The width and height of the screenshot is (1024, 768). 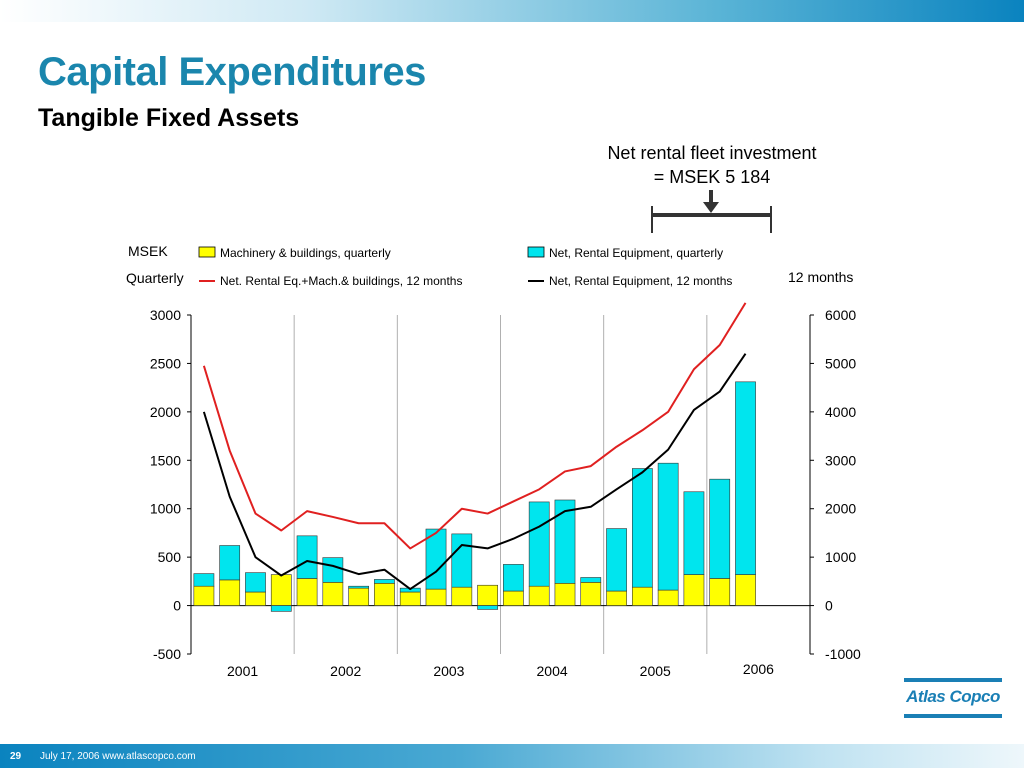 I want to click on callout-line2: = MSEK 5 184, so click(x=712, y=177).